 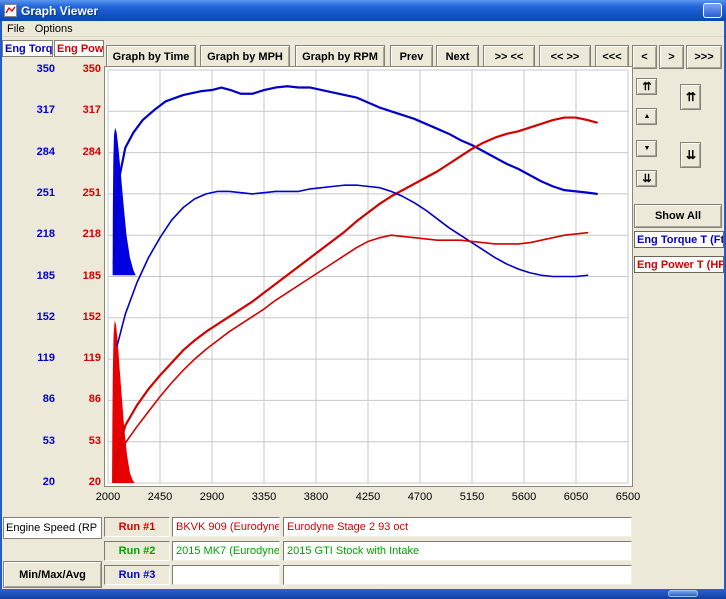 I want to click on zoom-in-button: >> <<, so click(x=509, y=57).